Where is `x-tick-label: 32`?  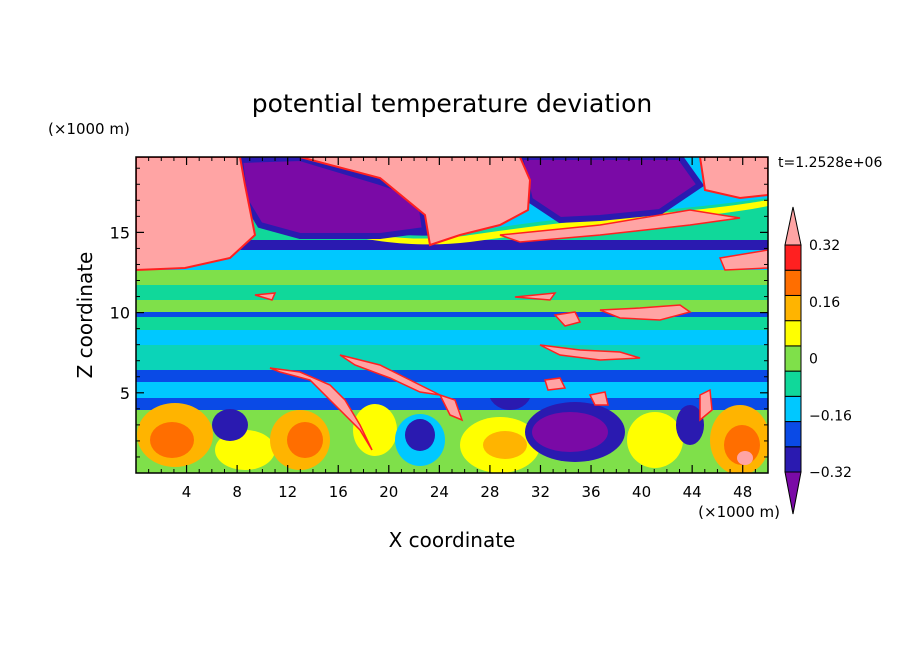
x-tick-label: 32 is located at coordinates (540, 492).